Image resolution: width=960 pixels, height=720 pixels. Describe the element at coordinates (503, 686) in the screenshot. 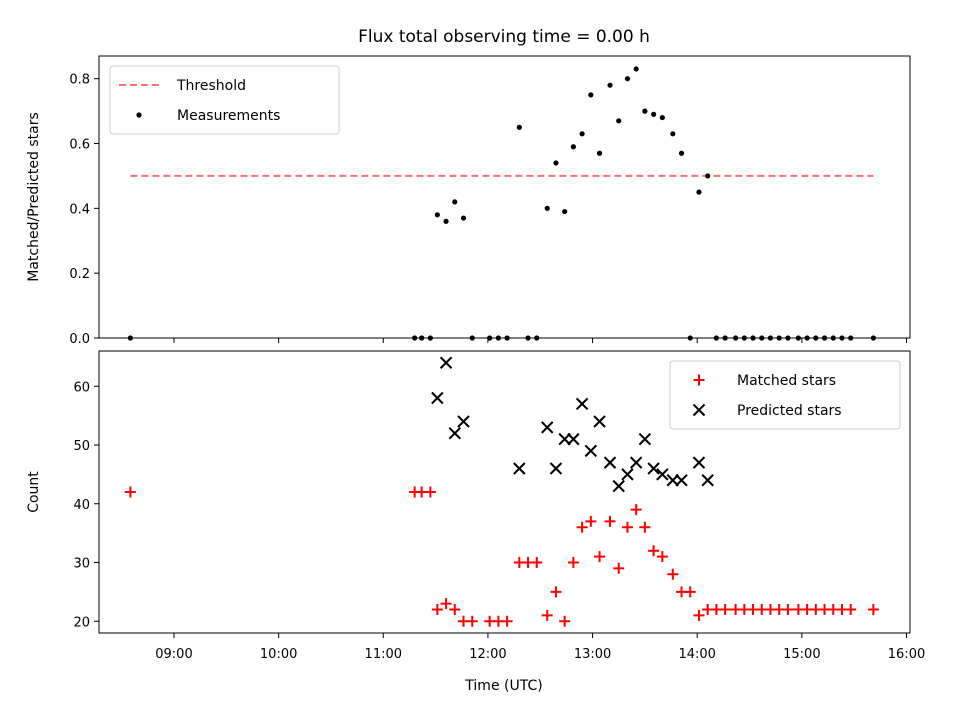

I see `x-axis-label: Time (UTC)` at that location.